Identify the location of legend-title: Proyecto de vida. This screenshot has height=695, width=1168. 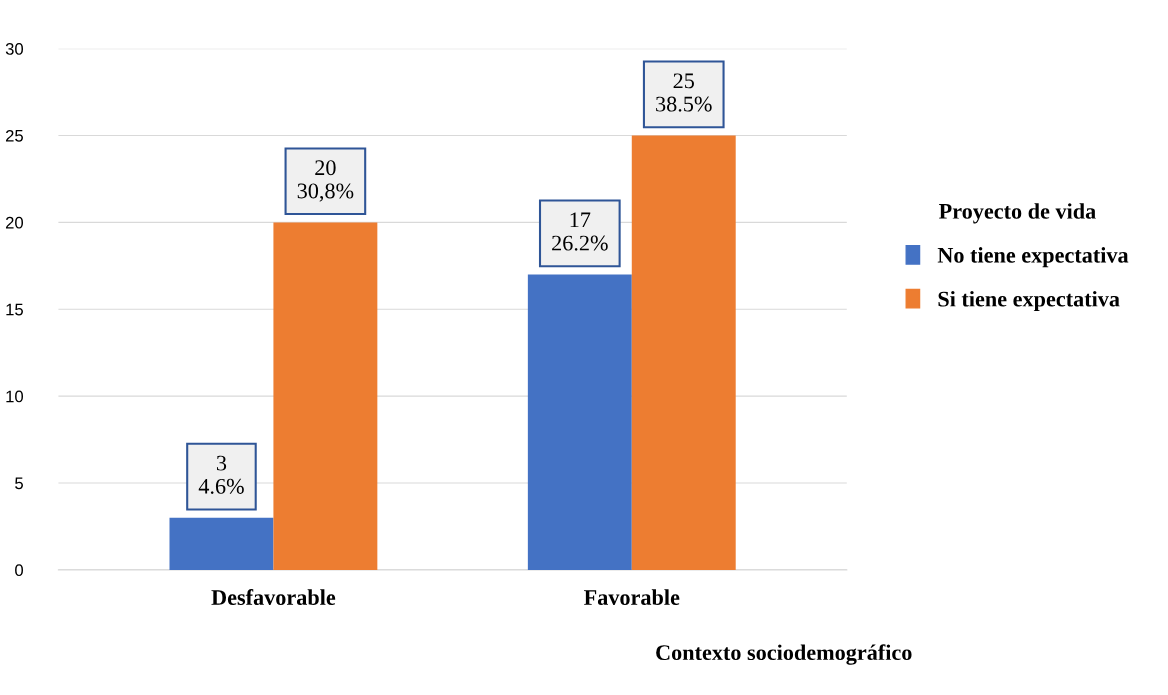
(1017, 213).